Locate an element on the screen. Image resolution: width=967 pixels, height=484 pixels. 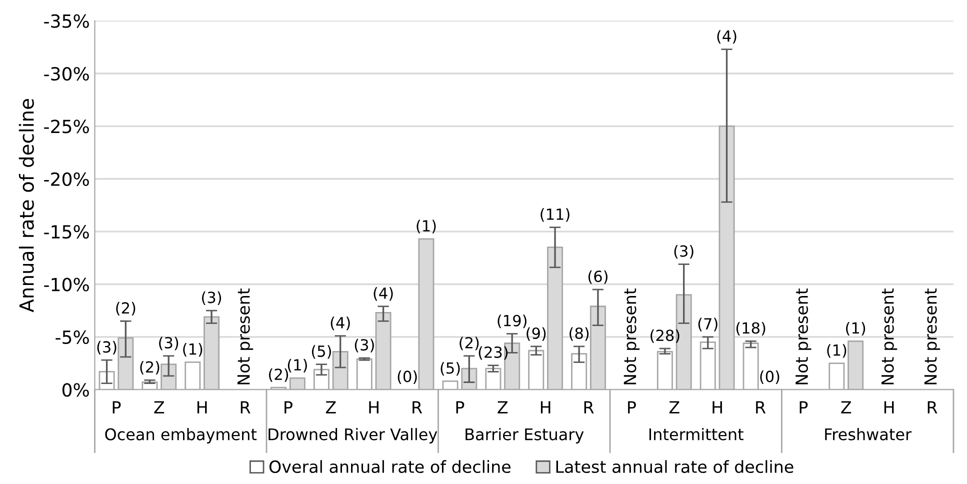
y-axis-title: Annual rate of decline is located at coordinates (26, 205).